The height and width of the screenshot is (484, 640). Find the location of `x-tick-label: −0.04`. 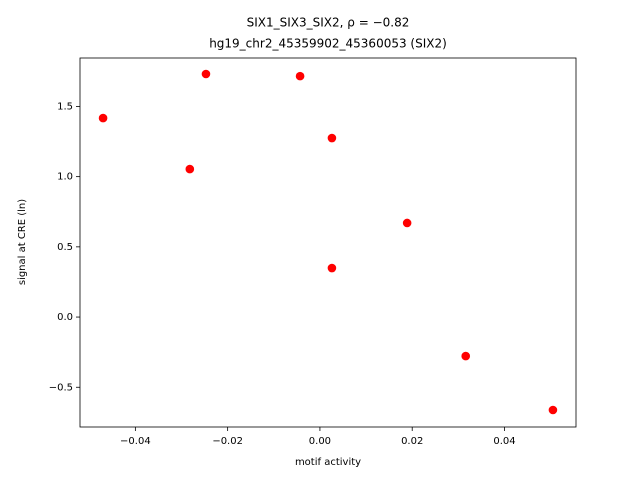

x-tick-label: −0.04 is located at coordinates (135, 441).